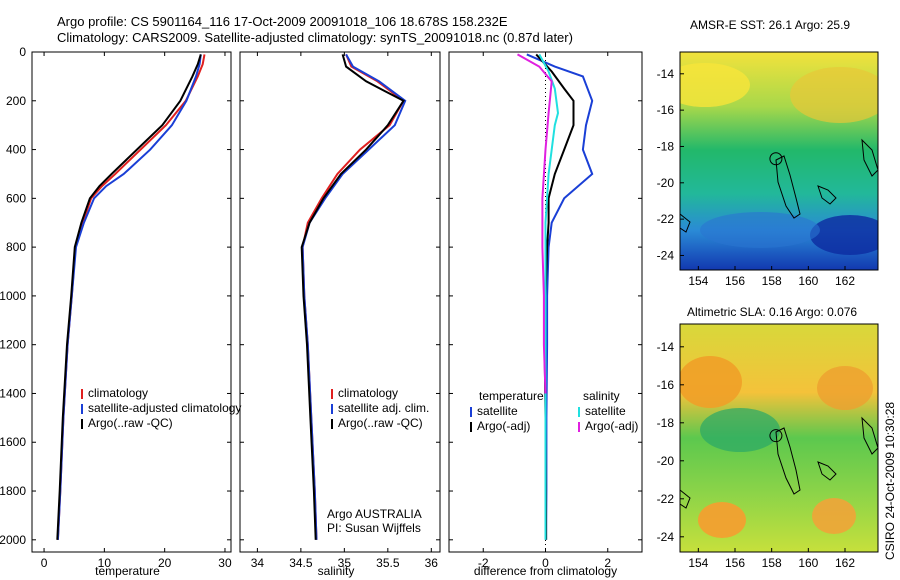 Image resolution: width=900 pixels, height=580 pixels. Describe the element at coordinates (301, 563) in the screenshot. I see `x-tick-label: 34.5` at that location.